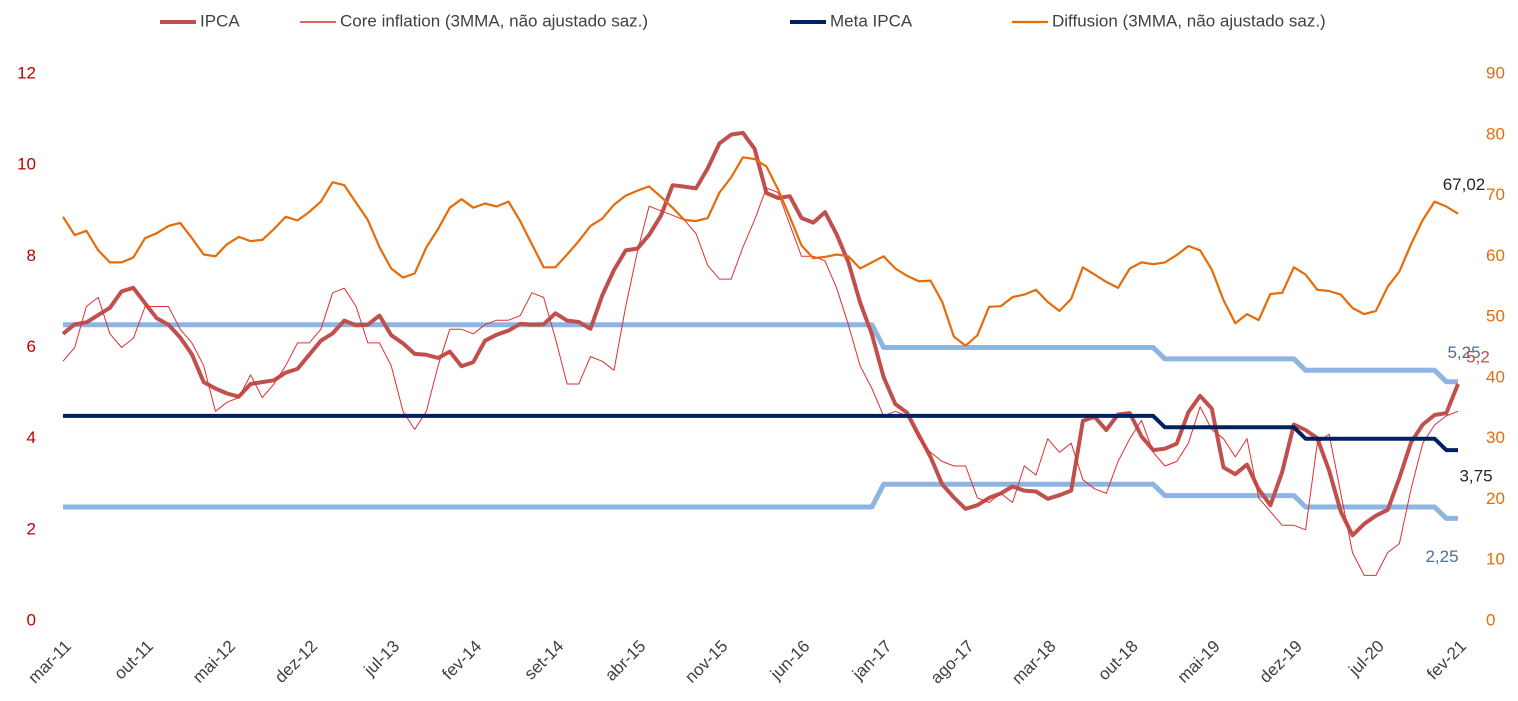  I want to click on x-tick-label: abr-15, so click(625, 661).